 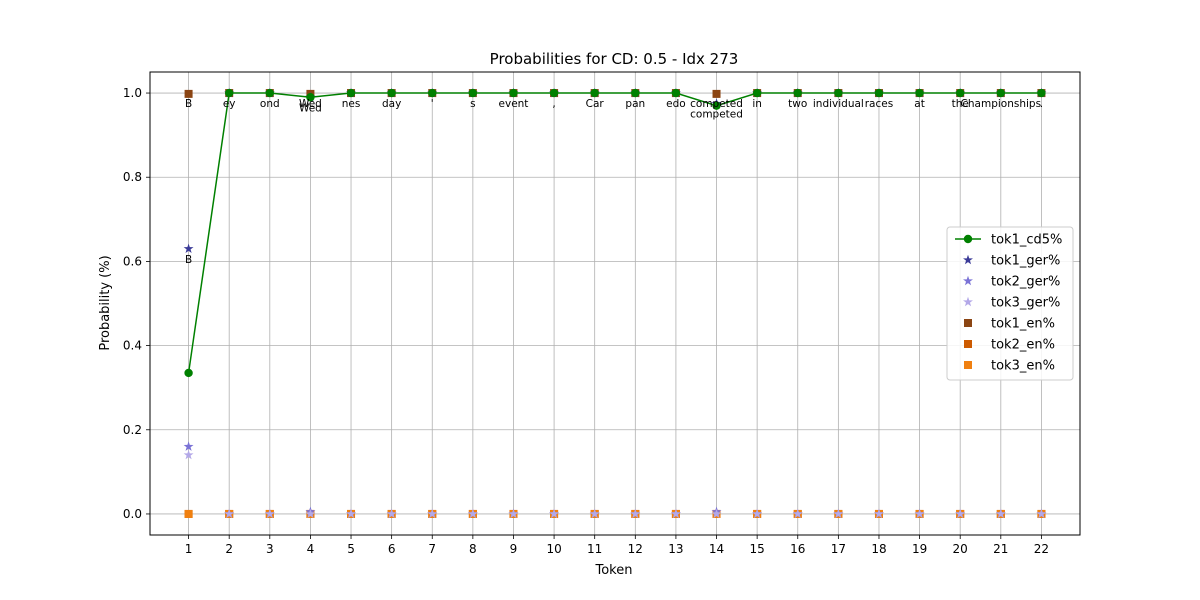 I want to click on x-tick-label: 1, so click(x=189, y=549).